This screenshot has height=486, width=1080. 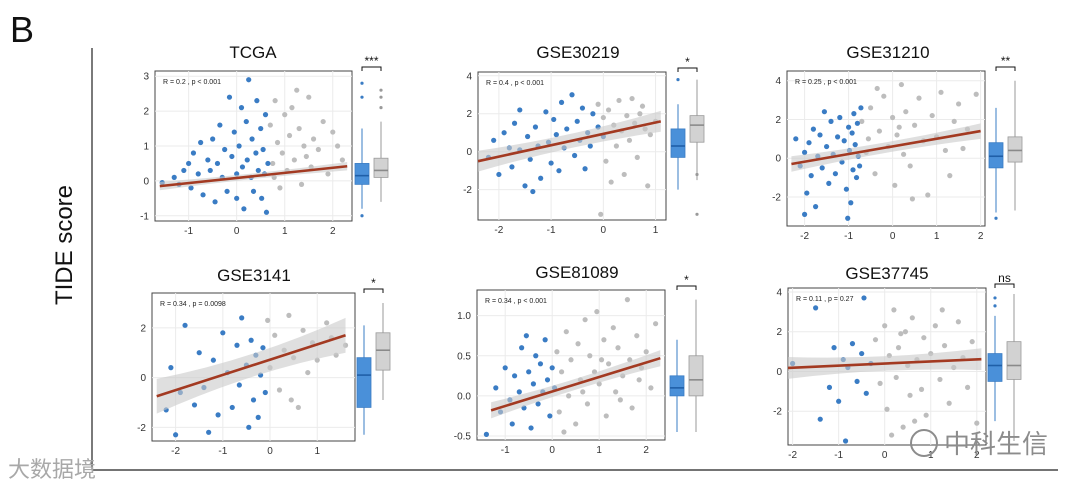 What do you see at coordinates (826, 82) in the screenshot?
I see `correlation-annotation: R = 0.25 , p < 0.001` at bounding box center [826, 82].